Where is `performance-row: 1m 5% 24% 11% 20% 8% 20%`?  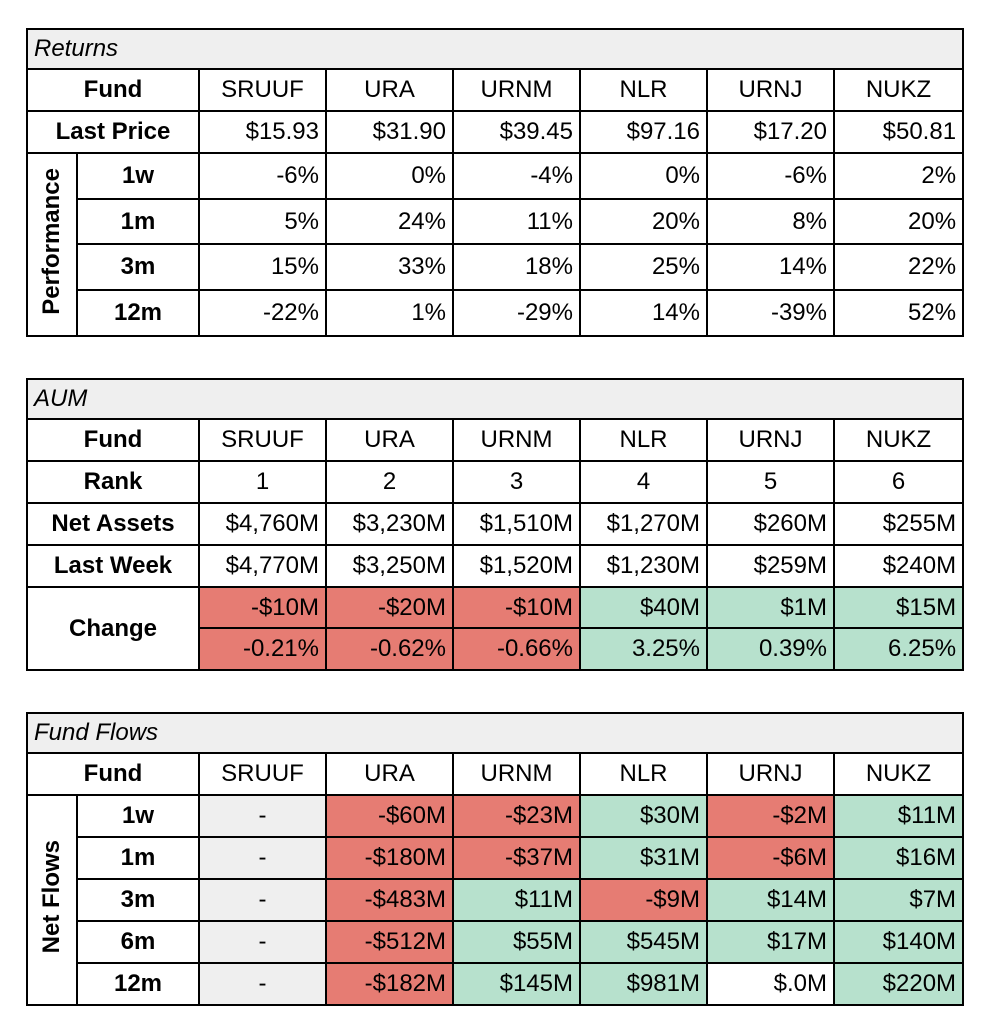
performance-row: 1m 5% 24% 11% 20% 8% 20% is located at coordinates (496, 221).